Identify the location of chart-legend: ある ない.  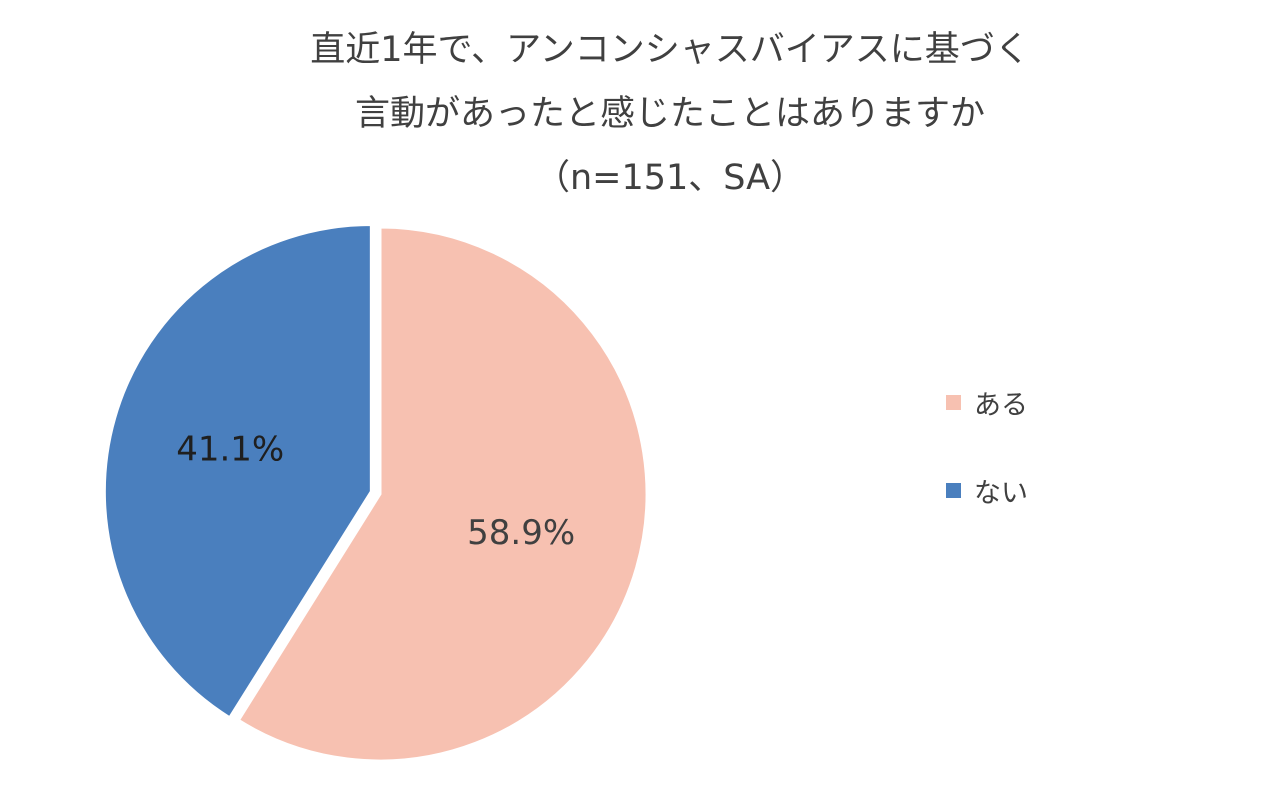
(987, 468).